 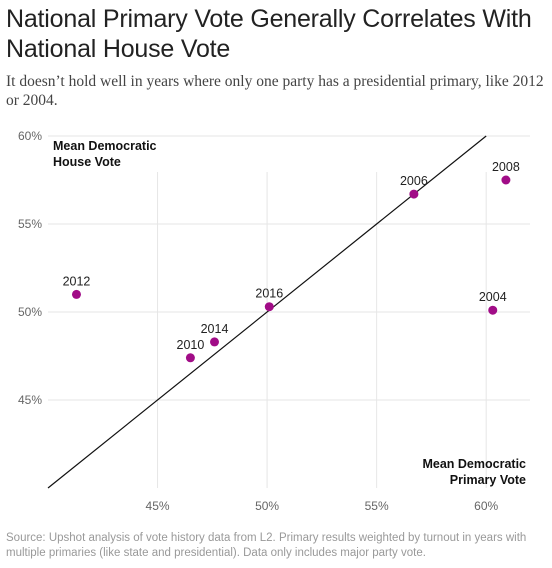 What do you see at coordinates (158, 506) in the screenshot?
I see `x-tick-label: 45%` at bounding box center [158, 506].